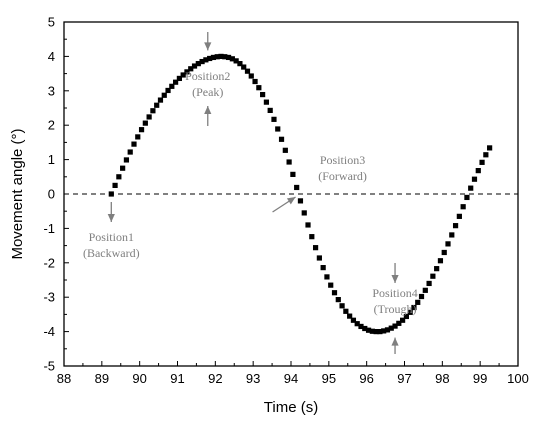 The image size is (550, 424). I want to click on y-axis-ticks: -5 -4 -3 -2 -1 0 1 2 3 4 5, so click(56, 194).